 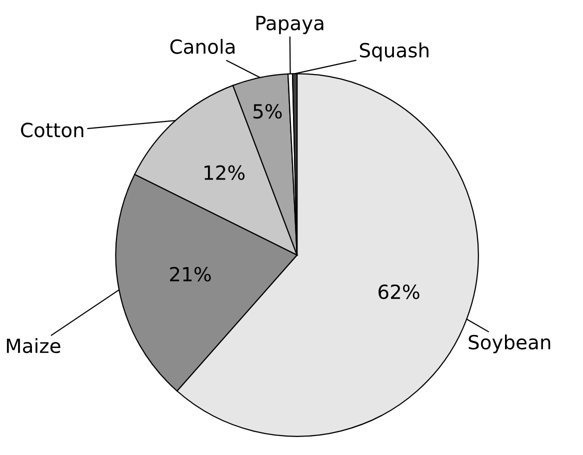 I want to click on slice-label: Soybean, so click(x=509, y=344).